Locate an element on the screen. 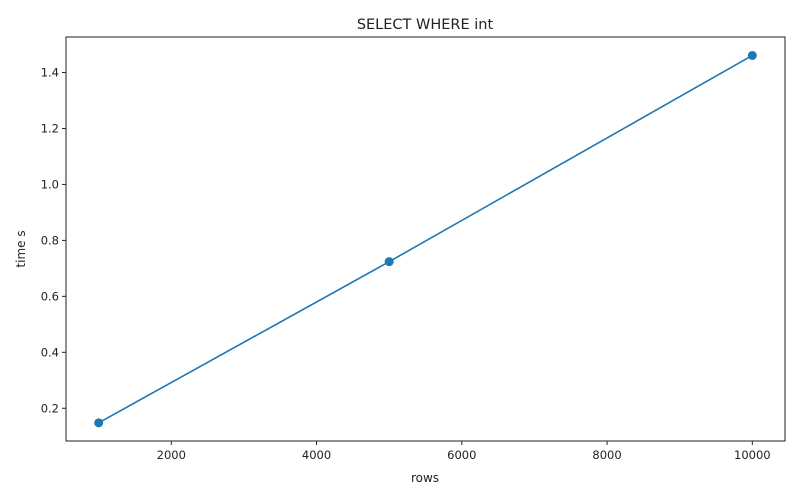 This screenshot has width=800, height=500. x-tick-label: 6000 is located at coordinates (461, 455).